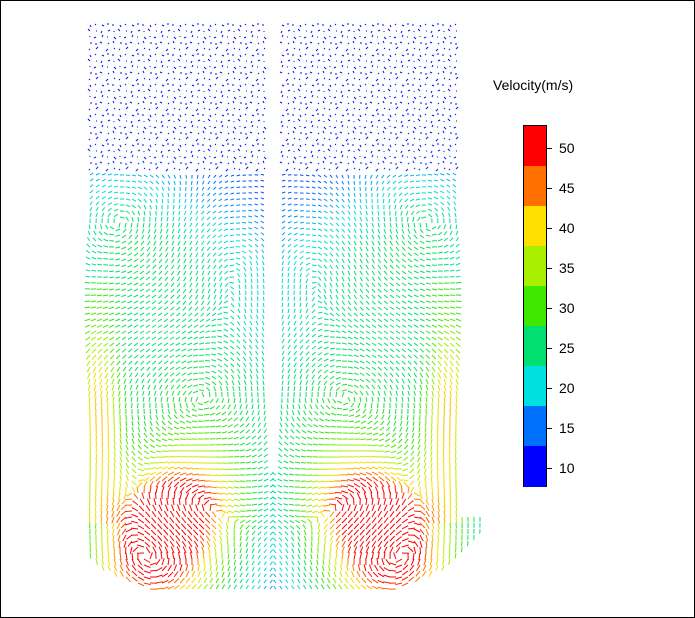 The image size is (695, 618). Describe the element at coordinates (567, 468) in the screenshot. I see `colorbar-tick-label: 10` at that location.